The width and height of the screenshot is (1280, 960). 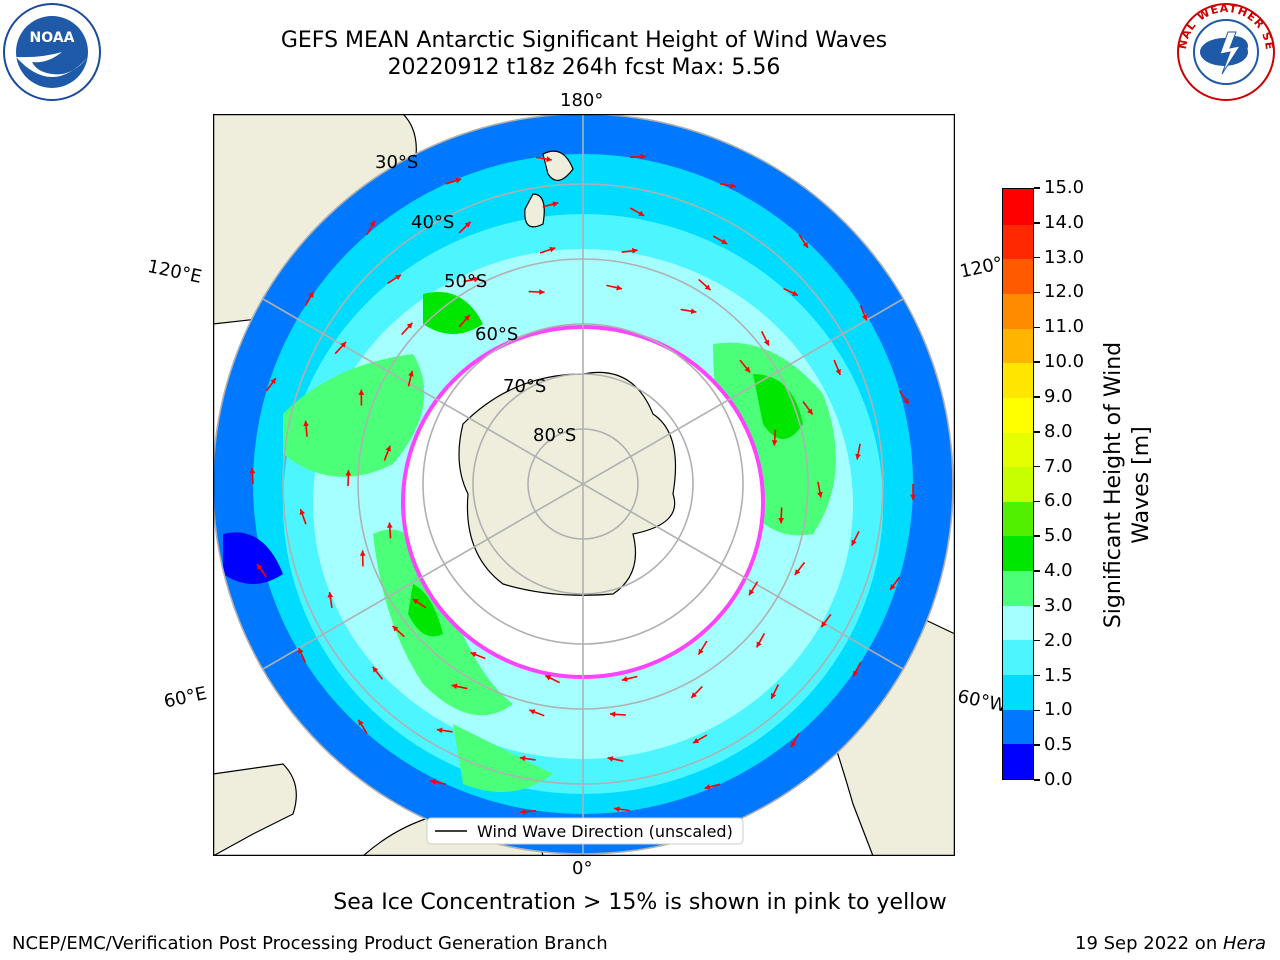 I want to click on wave-patch-southwest, so click(x=443, y=622).